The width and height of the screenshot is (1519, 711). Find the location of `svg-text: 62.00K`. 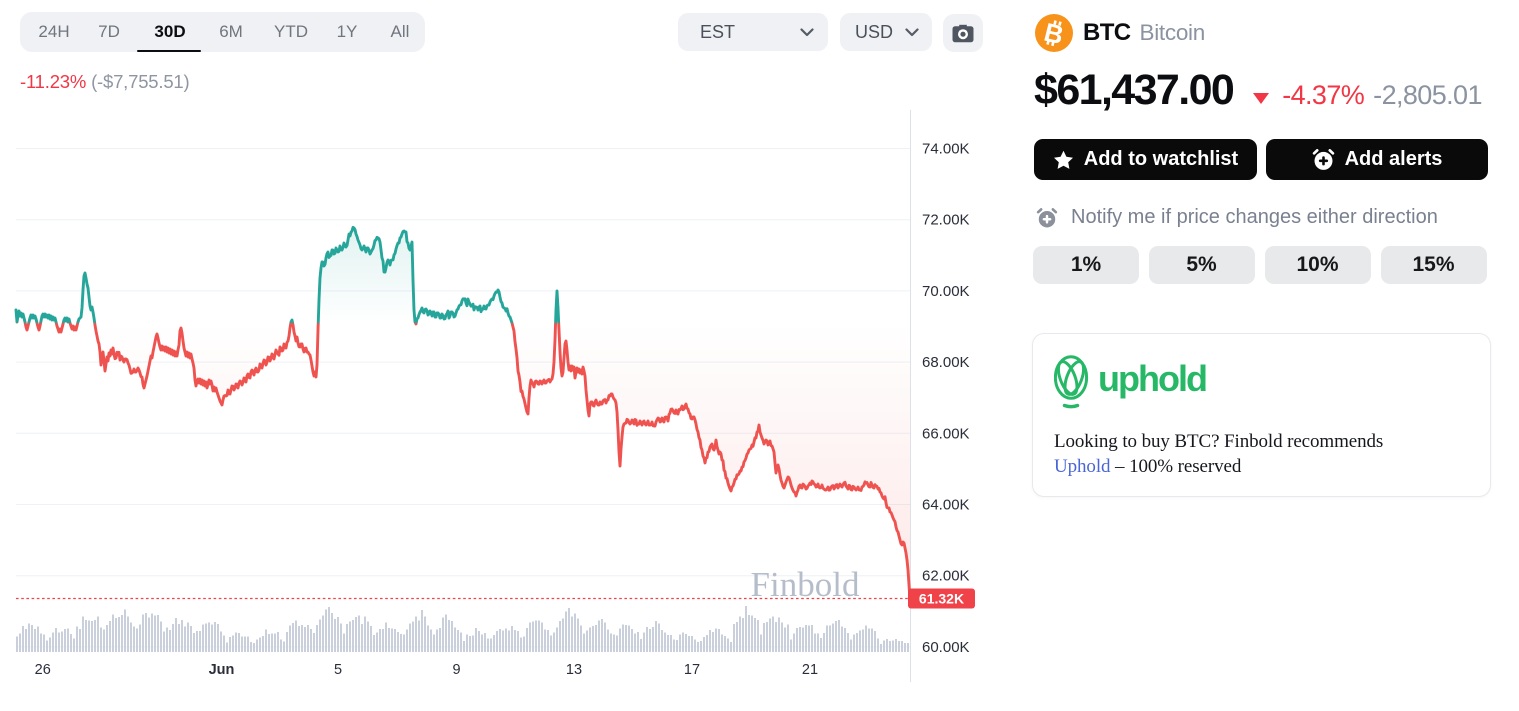

svg-text: 62.00K is located at coordinates (946, 576).